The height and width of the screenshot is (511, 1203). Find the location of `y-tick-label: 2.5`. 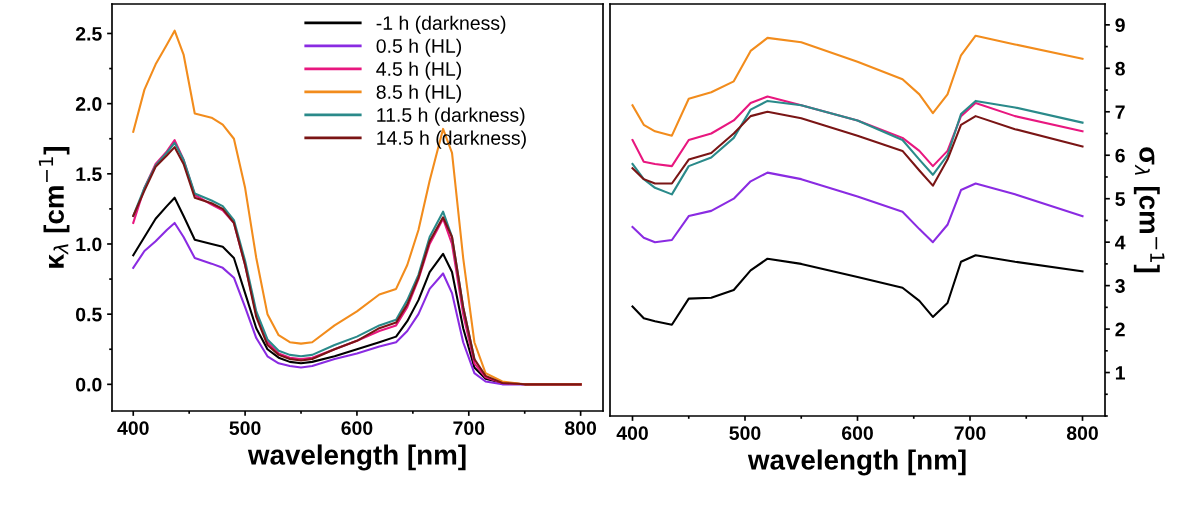

y-tick-label: 2.5 is located at coordinates (88, 33).